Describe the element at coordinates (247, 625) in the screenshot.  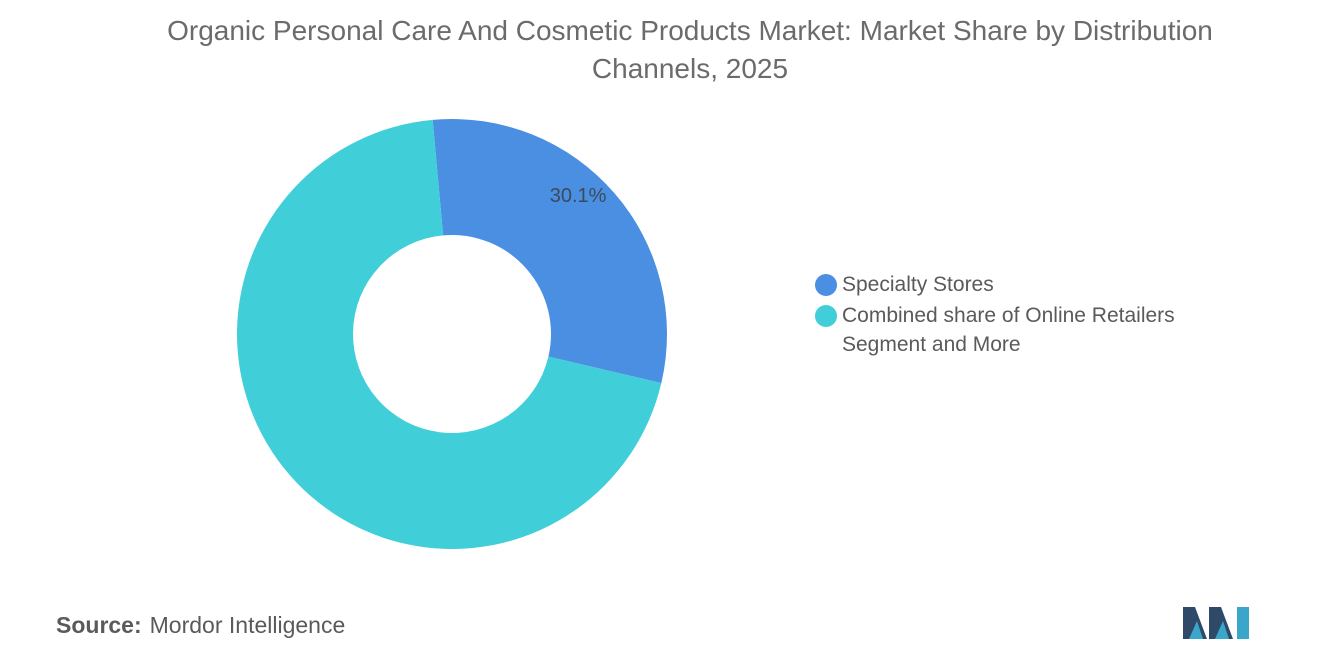
I see `source-text: Mordor Intelligence` at that location.